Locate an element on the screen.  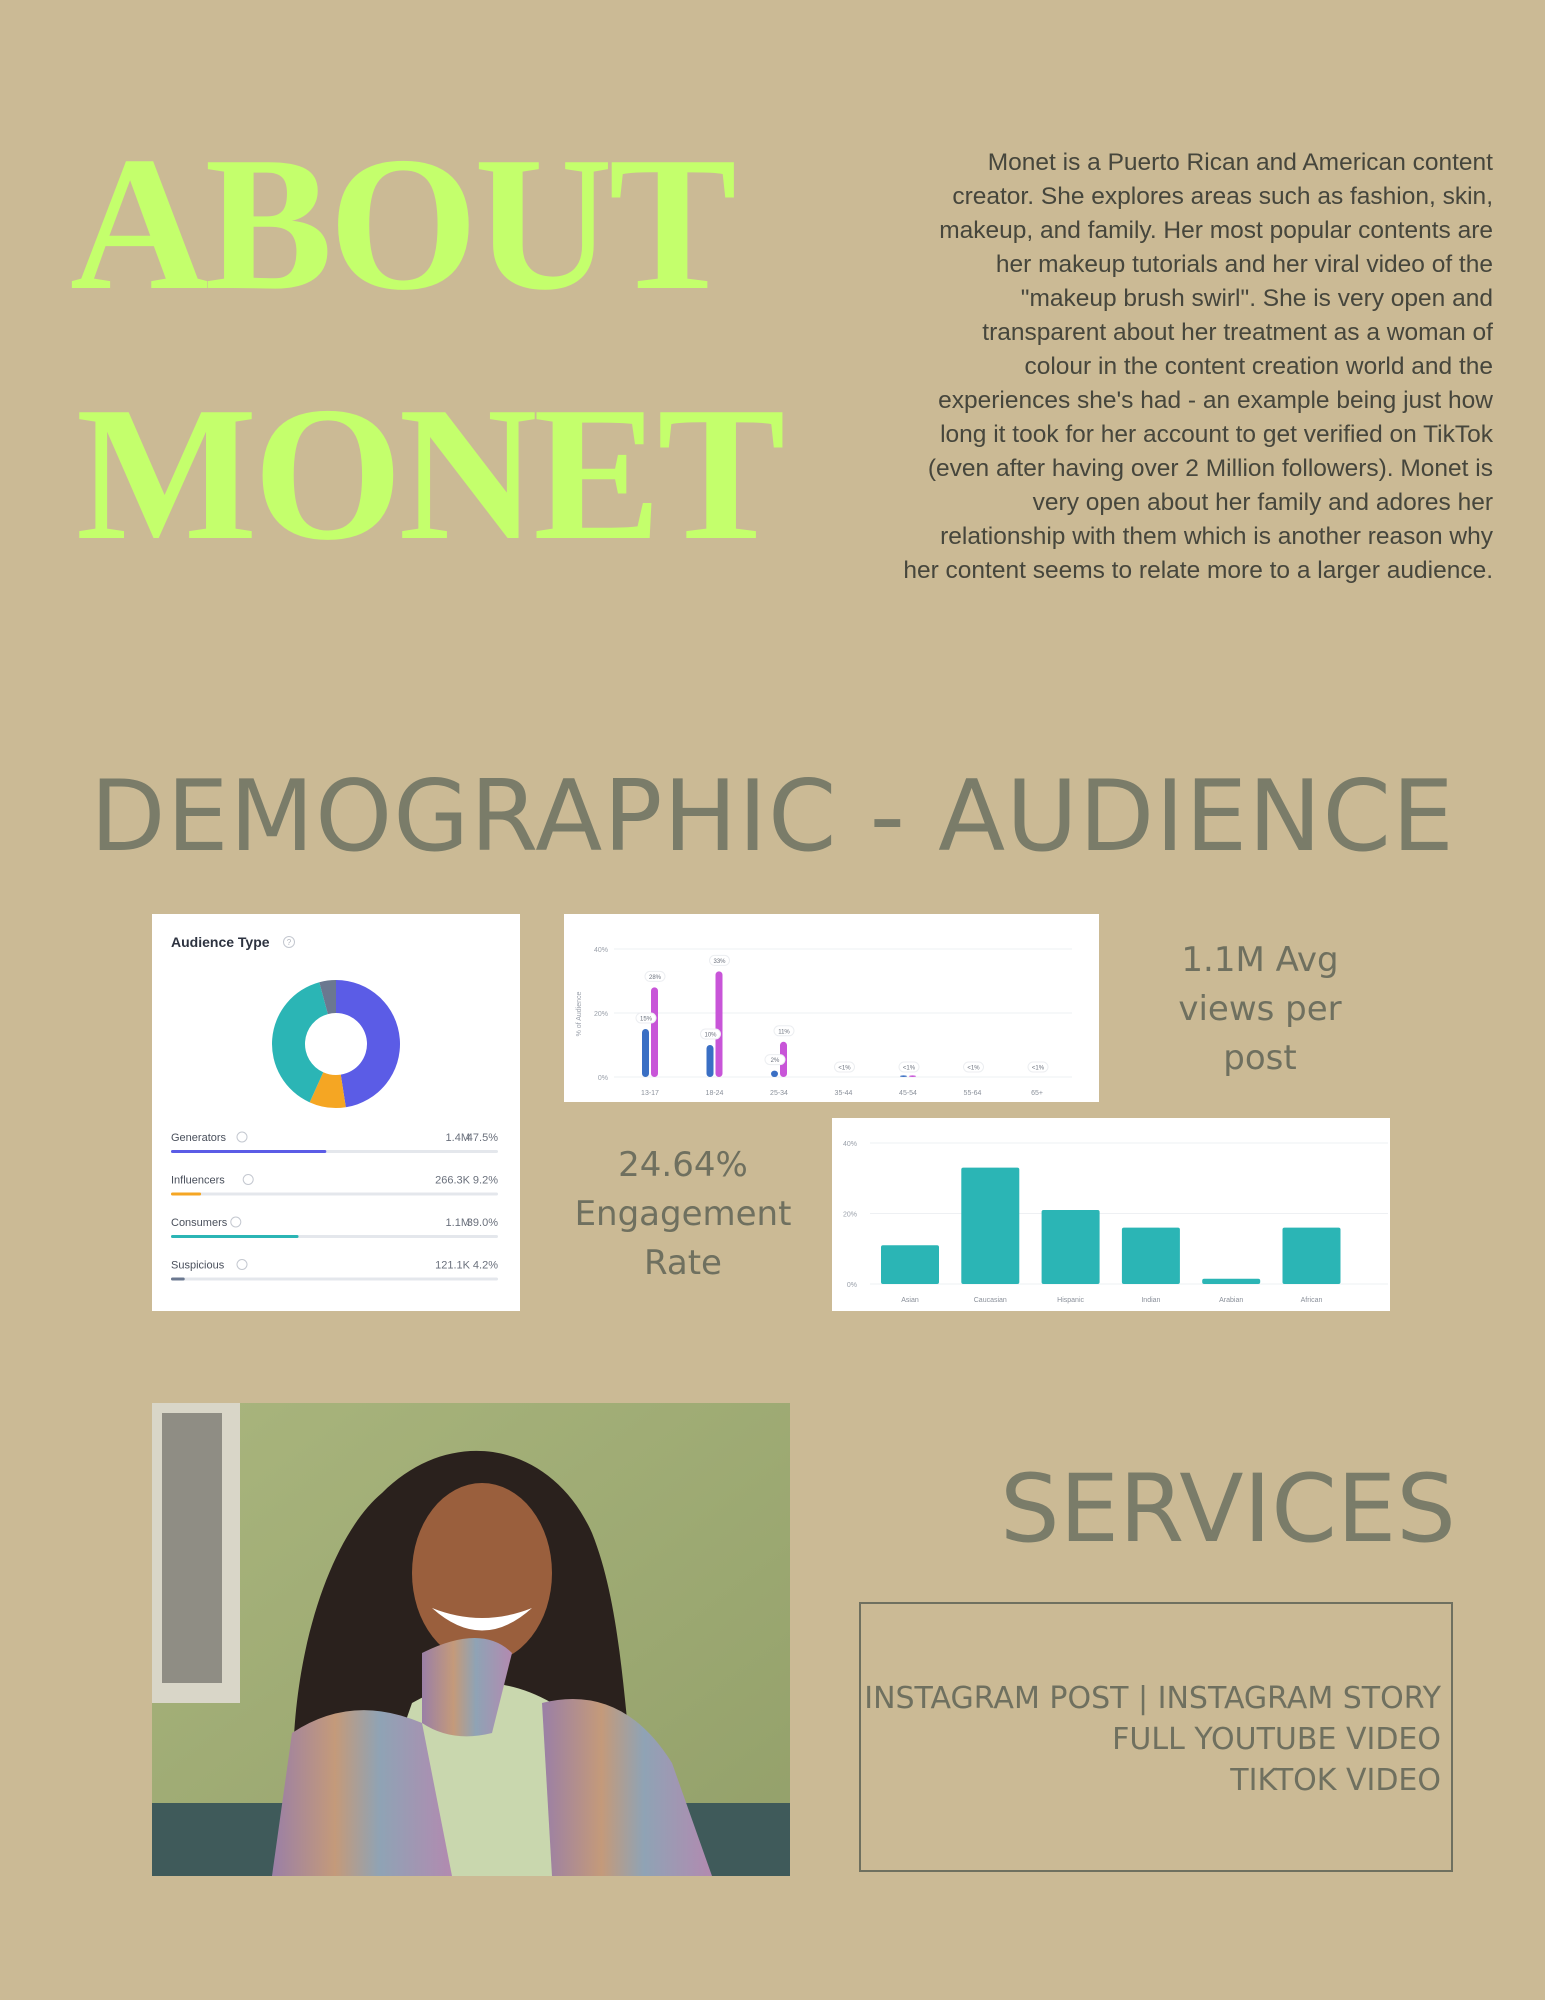
engagement-rate-stat: 24.64% Engagement Rate is located at coordinates (683, 1214).